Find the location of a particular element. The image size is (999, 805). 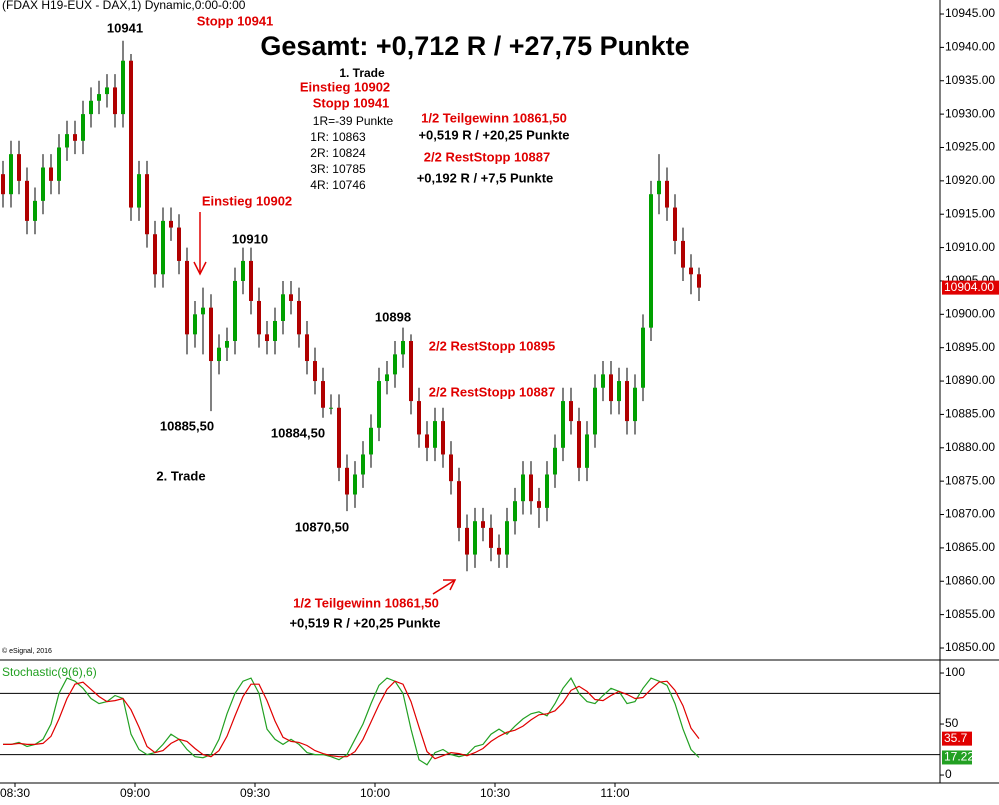

y-tick-label: 10885.00 is located at coordinates (970, 414).